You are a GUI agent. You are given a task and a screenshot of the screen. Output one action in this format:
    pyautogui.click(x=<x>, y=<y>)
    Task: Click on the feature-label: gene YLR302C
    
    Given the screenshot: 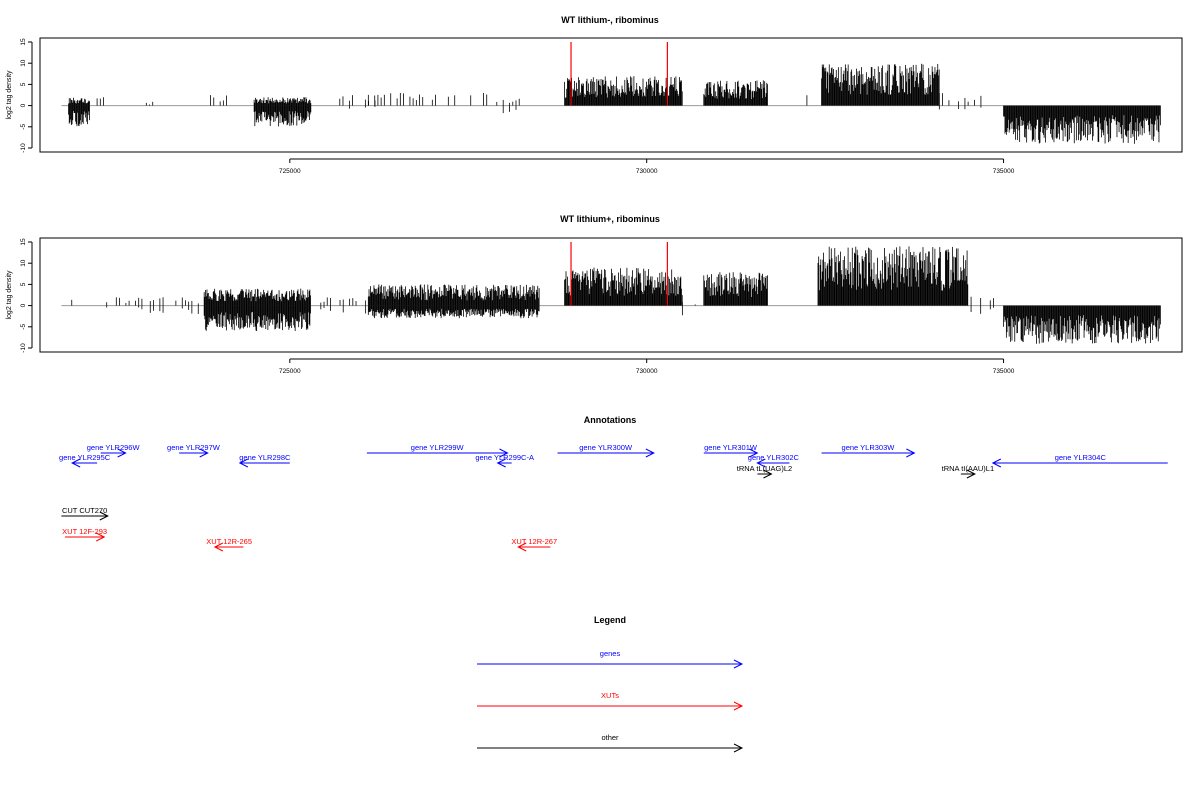 What is the action you would take?
    pyautogui.click(x=774, y=457)
    